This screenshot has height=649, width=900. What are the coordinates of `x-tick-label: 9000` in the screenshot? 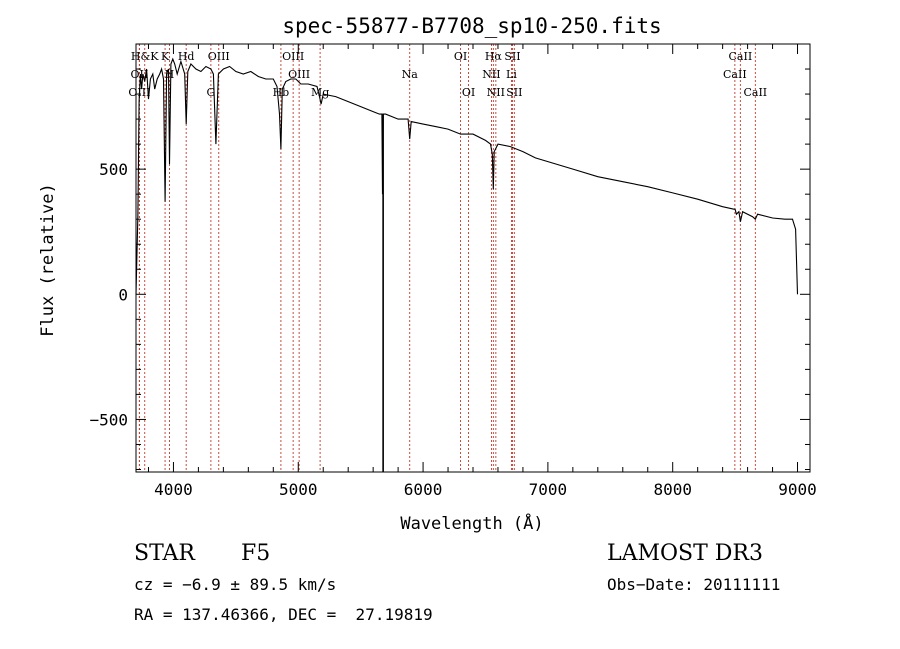 It's located at (797, 489).